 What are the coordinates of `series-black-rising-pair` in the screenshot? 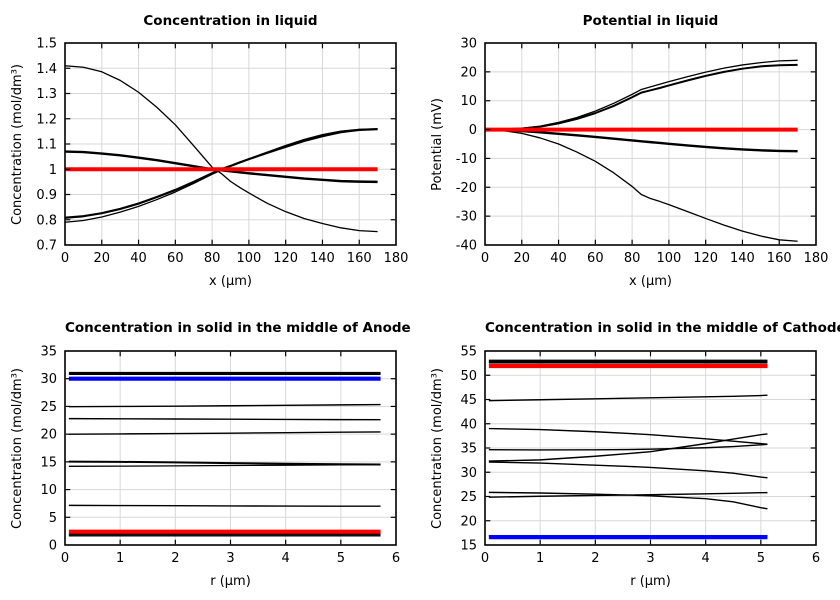 It's located at (641, 97).